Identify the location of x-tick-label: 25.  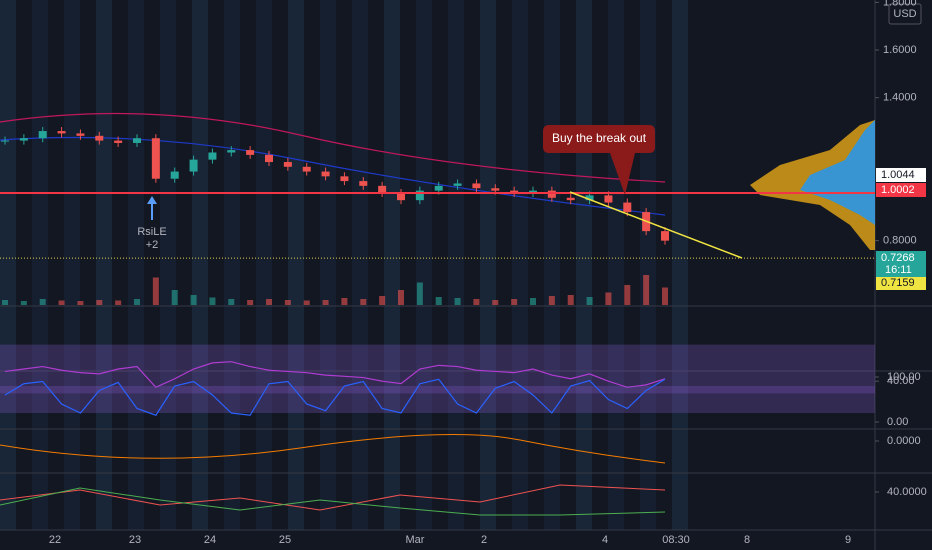
(285, 540).